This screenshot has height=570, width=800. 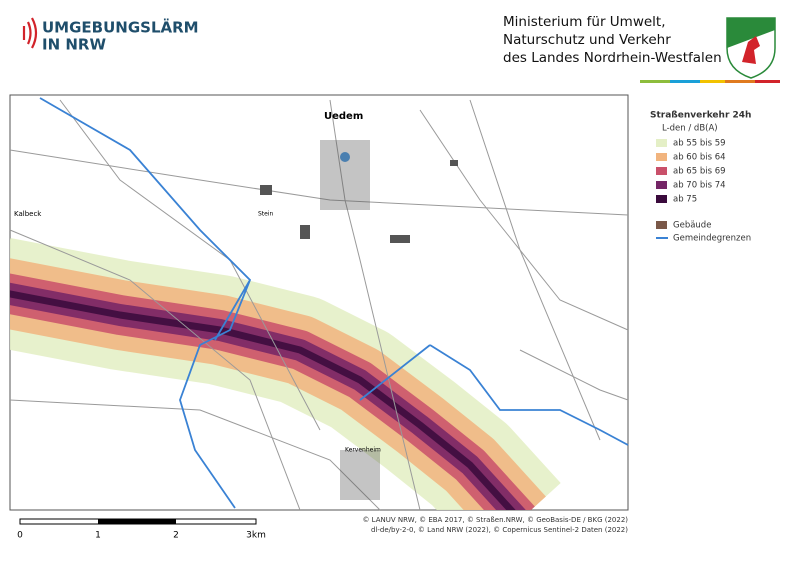 I want to click on logo-icon, so click(x=30, y=33).